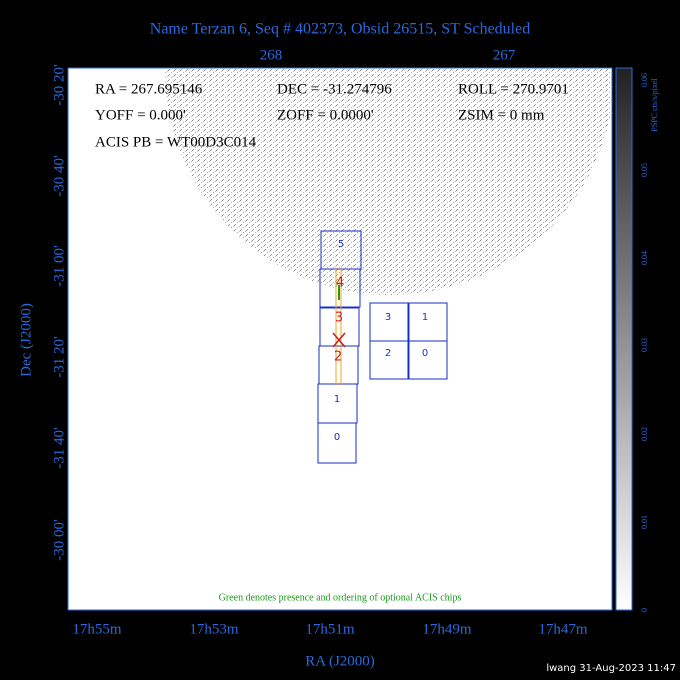  I want to click on left-tick-label: -30 40', so click(59, 176).